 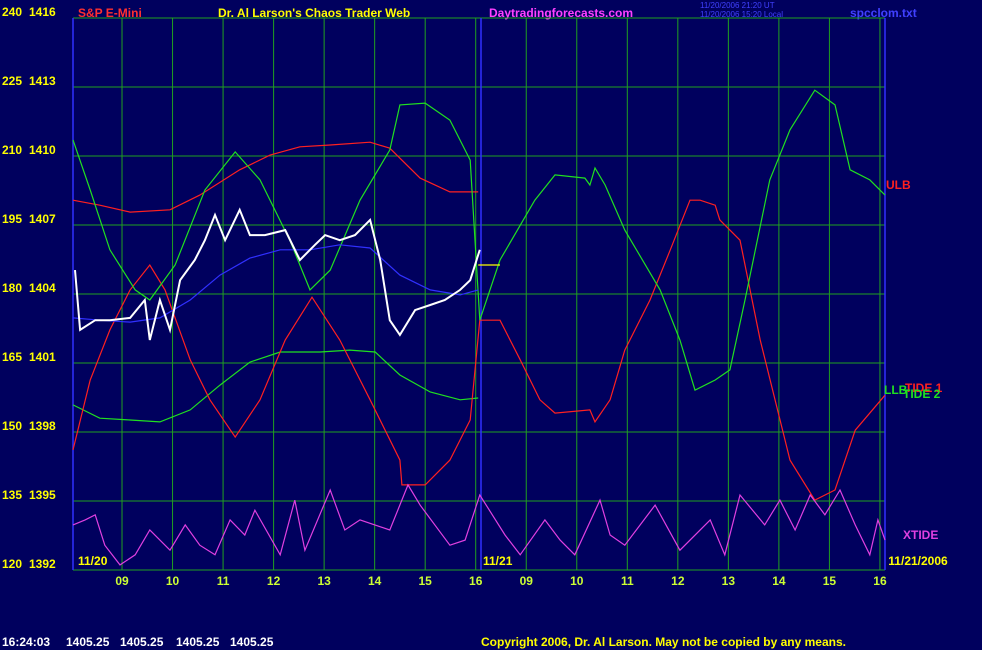 What do you see at coordinates (883, 13) in the screenshot?
I see `file-name: spcclom.txt` at bounding box center [883, 13].